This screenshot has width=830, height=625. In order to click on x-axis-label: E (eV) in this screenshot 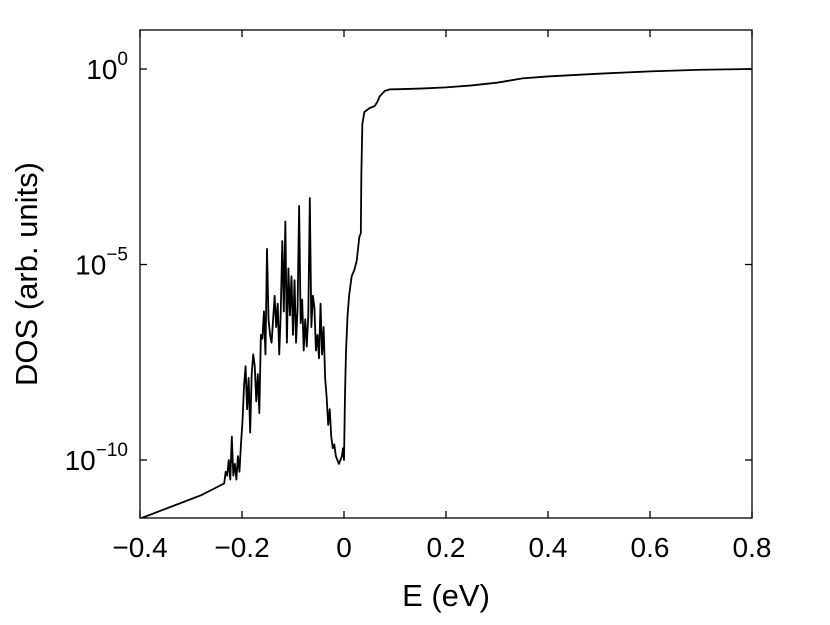, I will do `click(446, 595)`.